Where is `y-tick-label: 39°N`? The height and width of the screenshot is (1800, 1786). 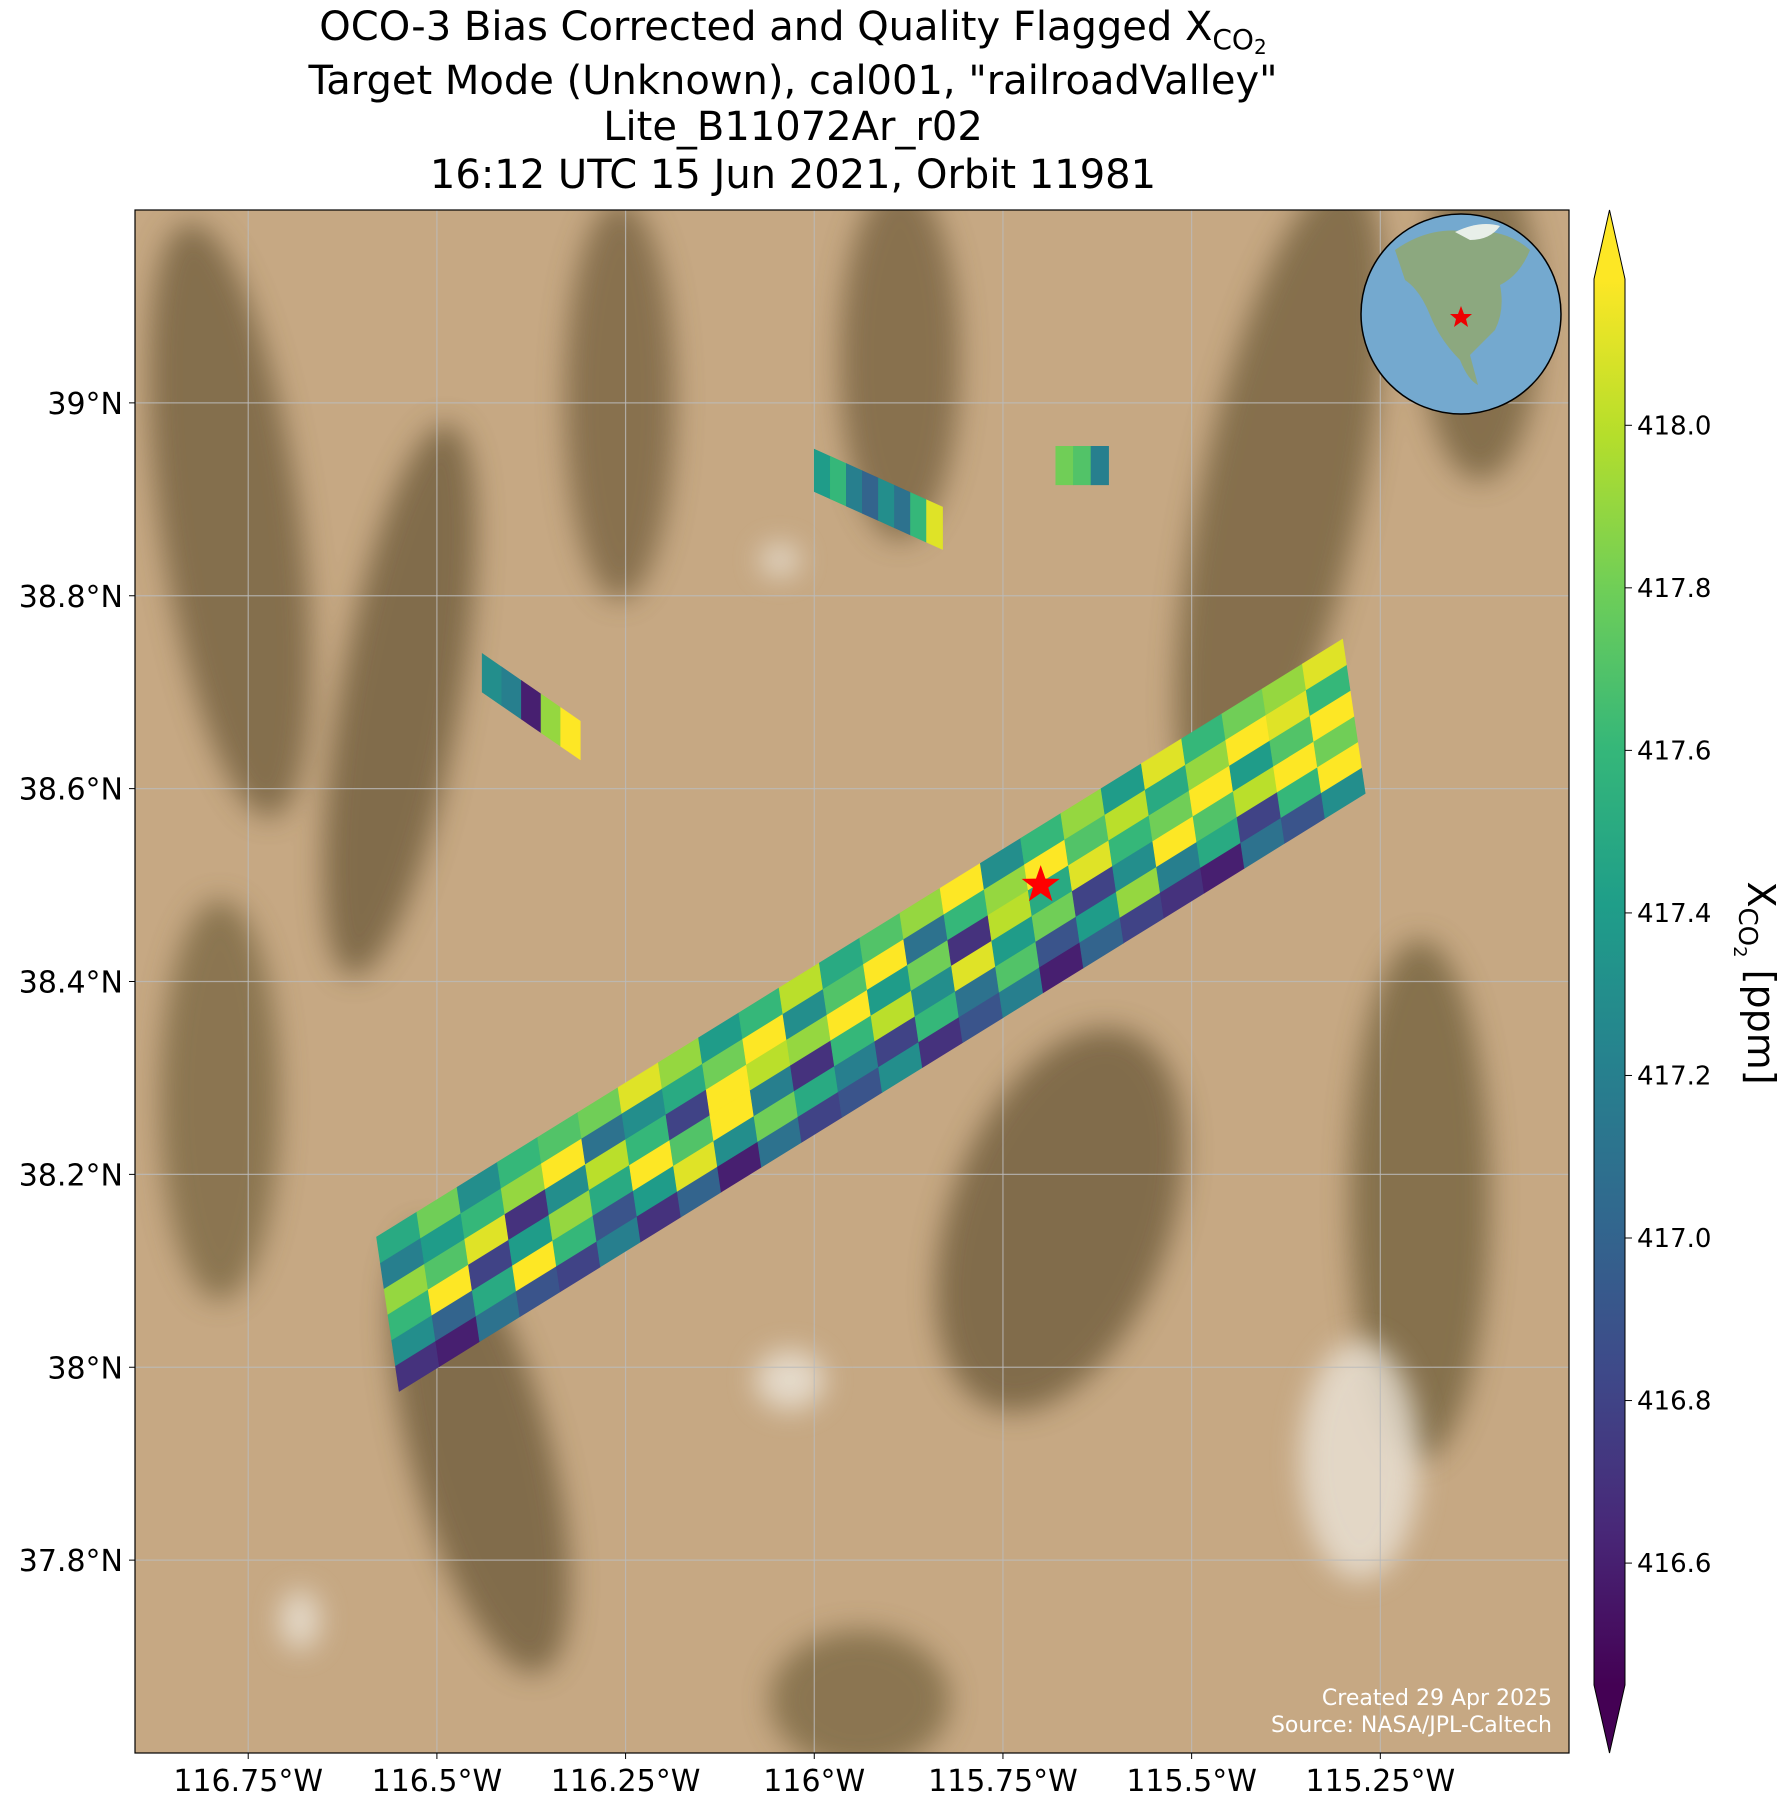
y-tick-label: 39°N is located at coordinates (85, 404).